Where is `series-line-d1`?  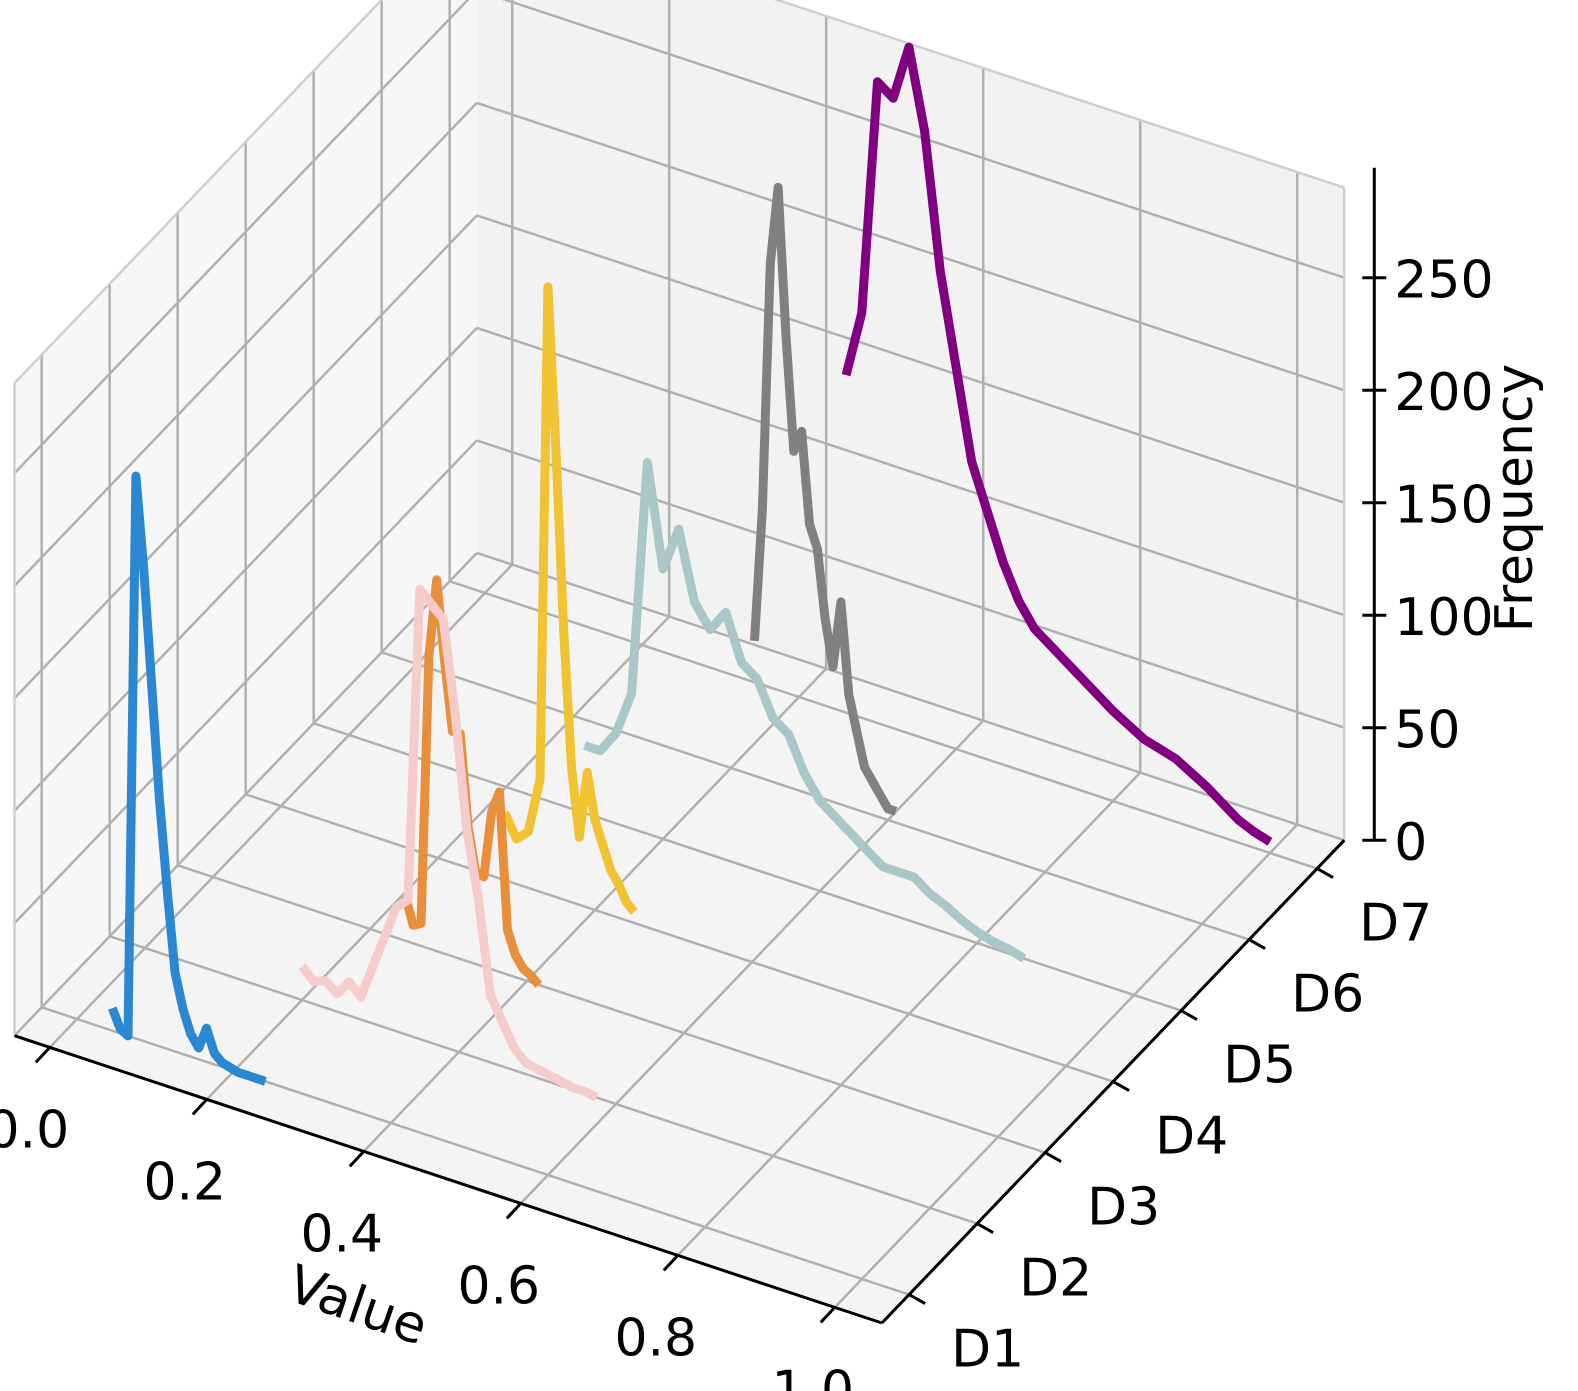 series-line-d1 is located at coordinates (187, 778).